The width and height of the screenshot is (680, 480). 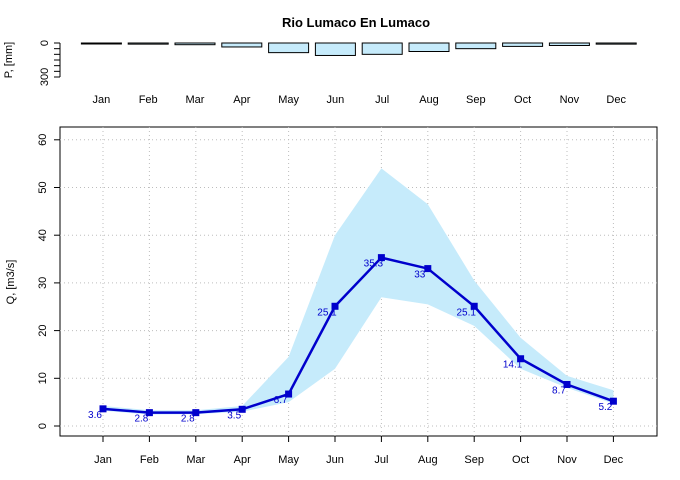 What do you see at coordinates (570, 100) in the screenshot?
I see `precip-x-tick-nov: Nov` at bounding box center [570, 100].